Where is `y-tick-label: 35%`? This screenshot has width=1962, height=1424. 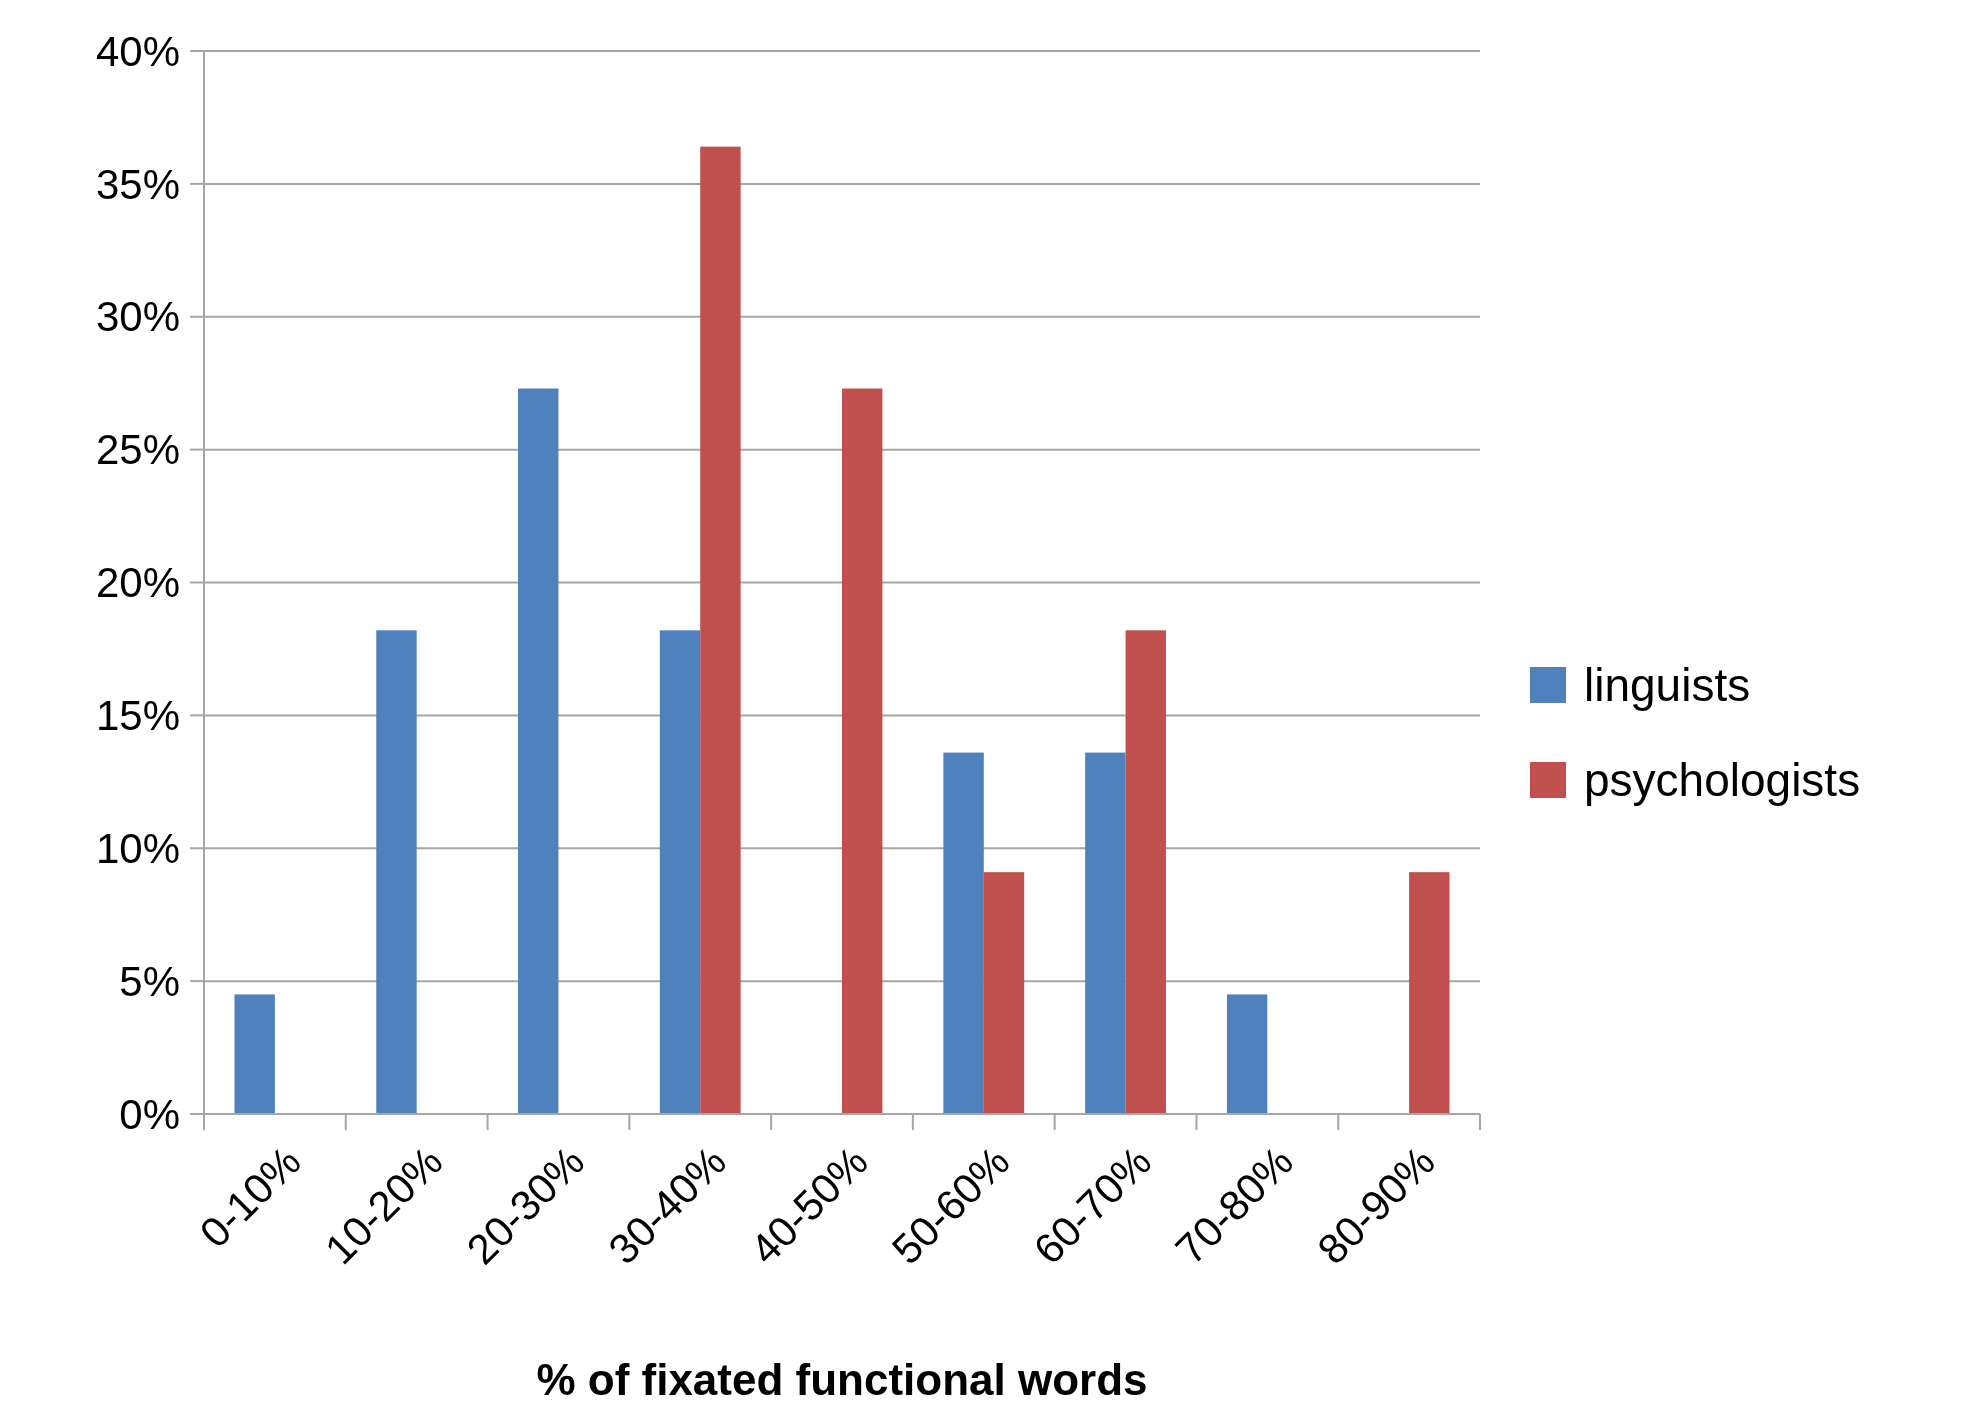 y-tick-label: 35% is located at coordinates (137, 184).